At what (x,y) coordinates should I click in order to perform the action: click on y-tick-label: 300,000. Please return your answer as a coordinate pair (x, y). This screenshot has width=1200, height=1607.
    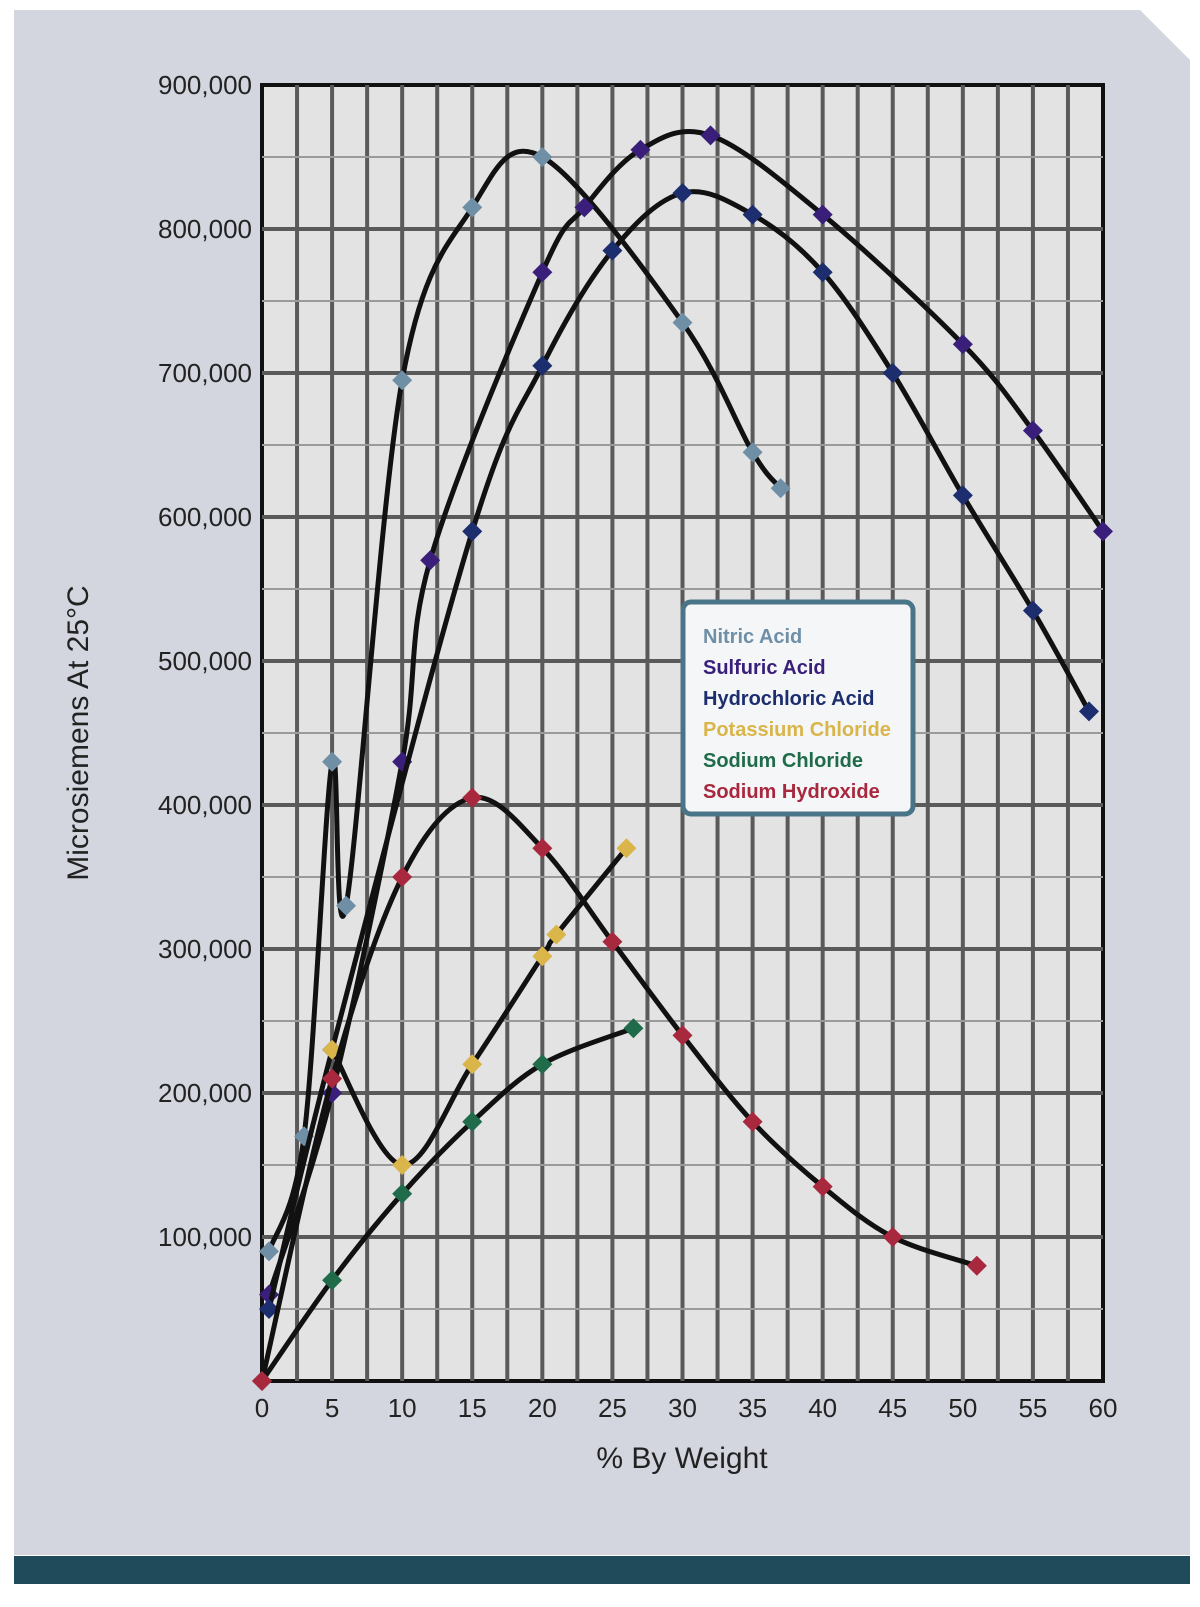
    Looking at the image, I should click on (205, 949).